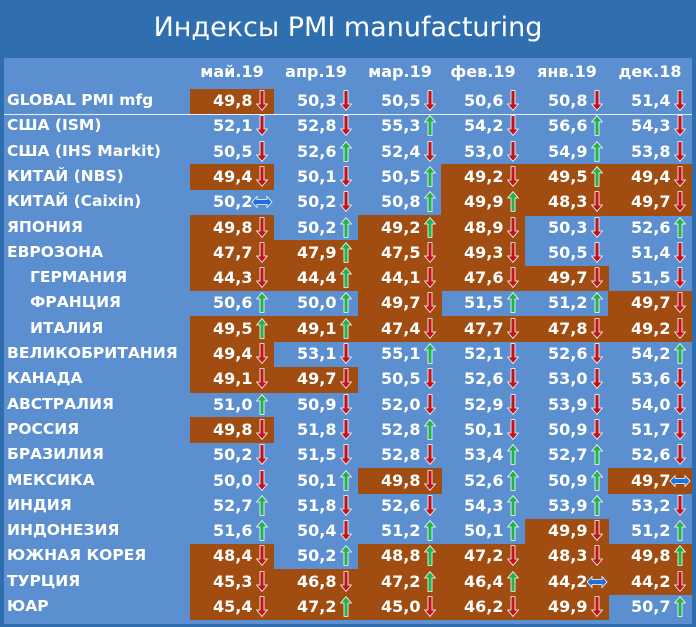 This screenshot has width=696, height=627. What do you see at coordinates (484, 278) in the screenshot?
I see `pmi-value: 47,6` at bounding box center [484, 278].